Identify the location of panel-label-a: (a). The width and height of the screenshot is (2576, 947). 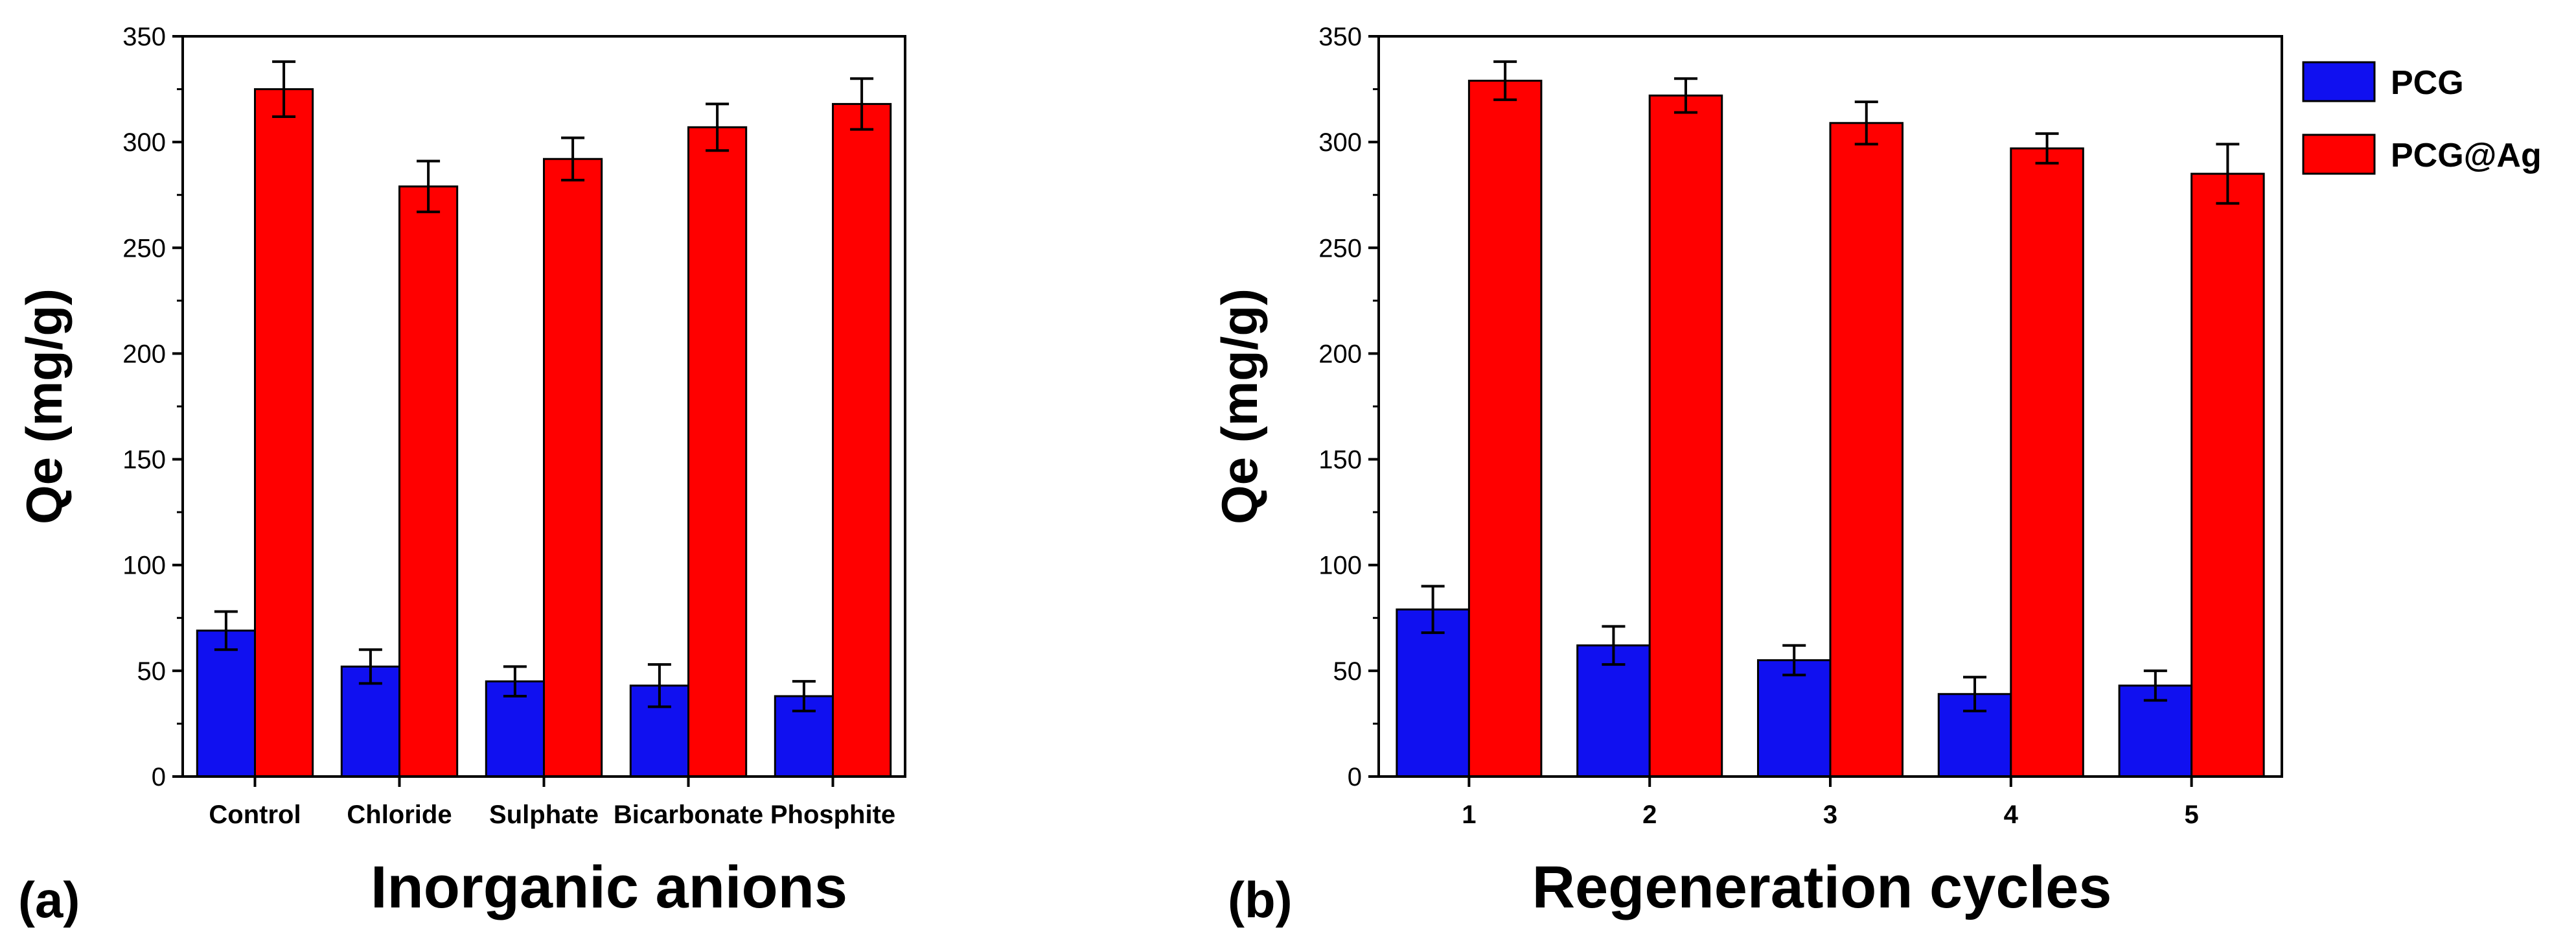
(49, 899).